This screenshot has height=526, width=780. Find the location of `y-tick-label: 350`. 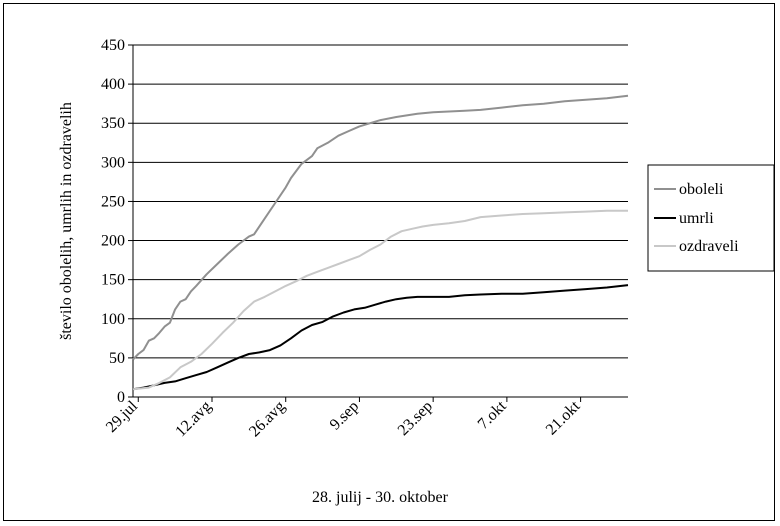

y-tick-label: 350 is located at coordinates (113, 123).